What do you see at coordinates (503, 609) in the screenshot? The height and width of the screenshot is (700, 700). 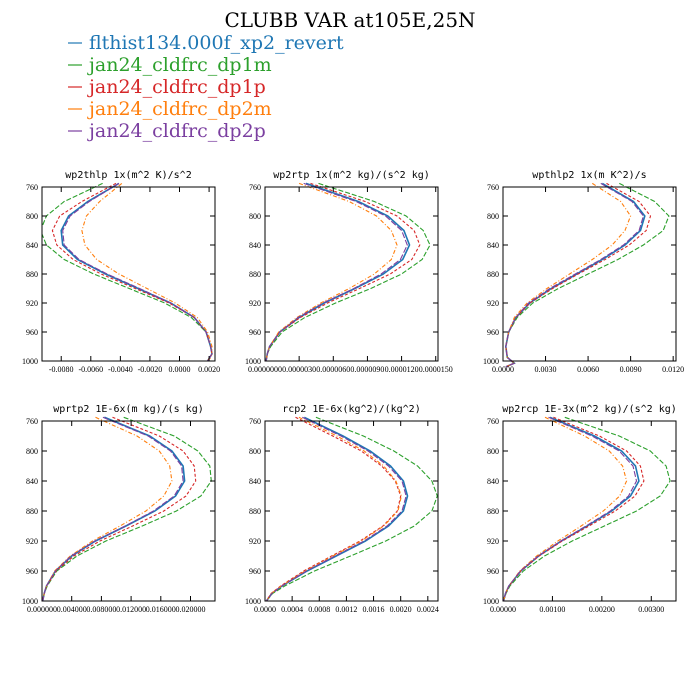 I see `x-tick-label: 0.00000` at bounding box center [503, 609].